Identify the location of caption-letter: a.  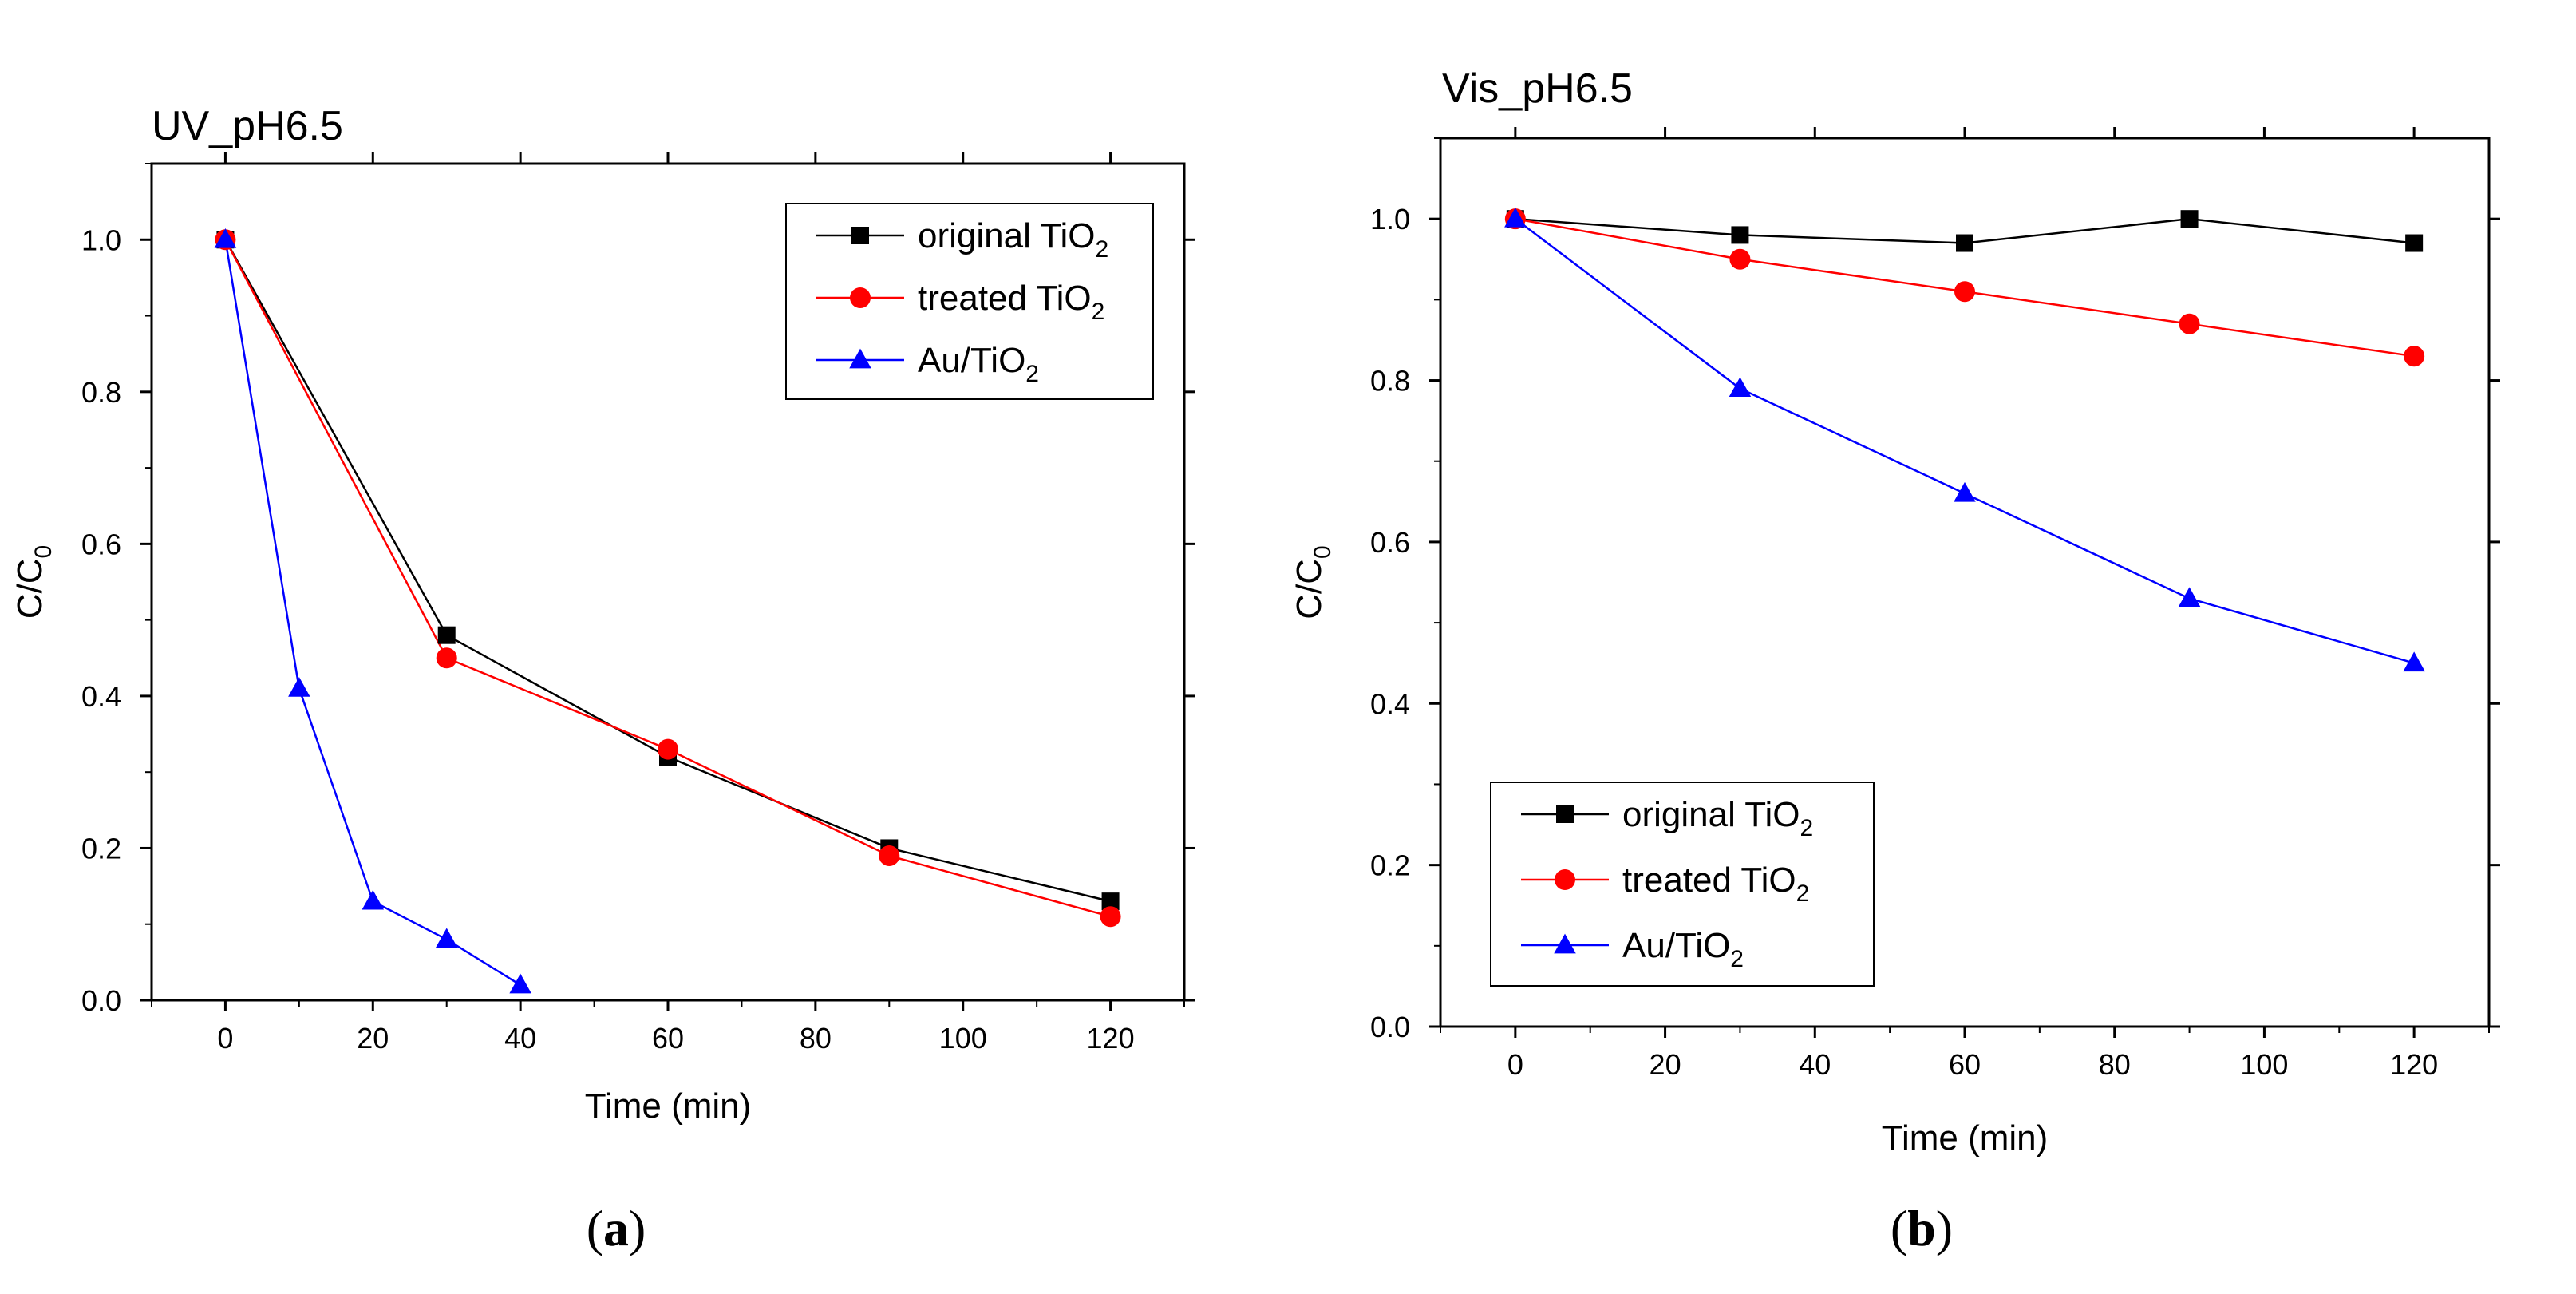
(616, 1228).